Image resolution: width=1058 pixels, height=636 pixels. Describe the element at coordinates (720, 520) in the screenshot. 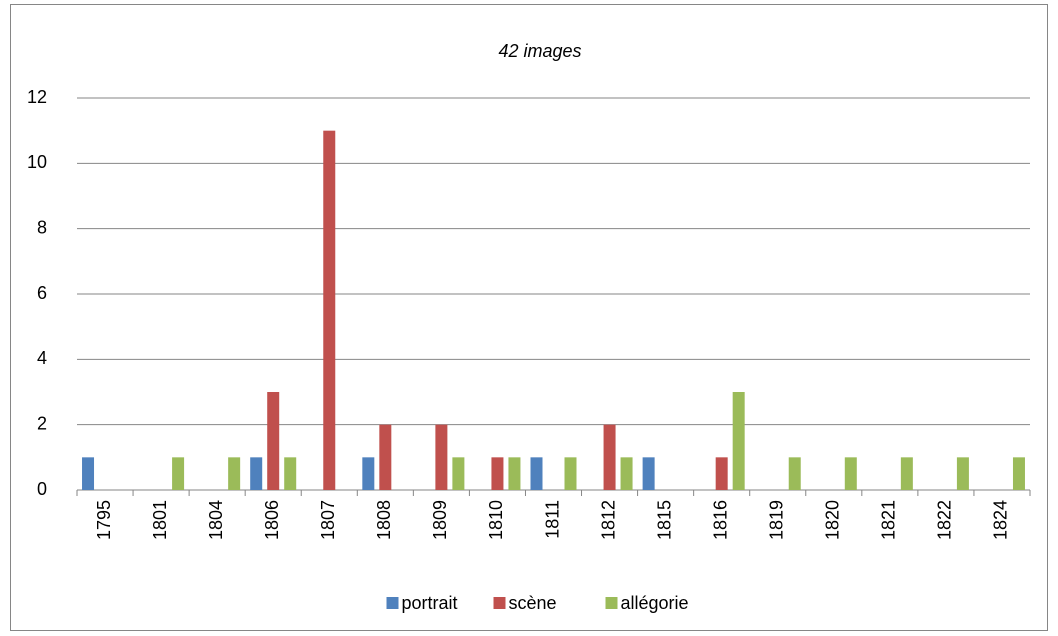

I see `x-tick-label: 1816` at that location.